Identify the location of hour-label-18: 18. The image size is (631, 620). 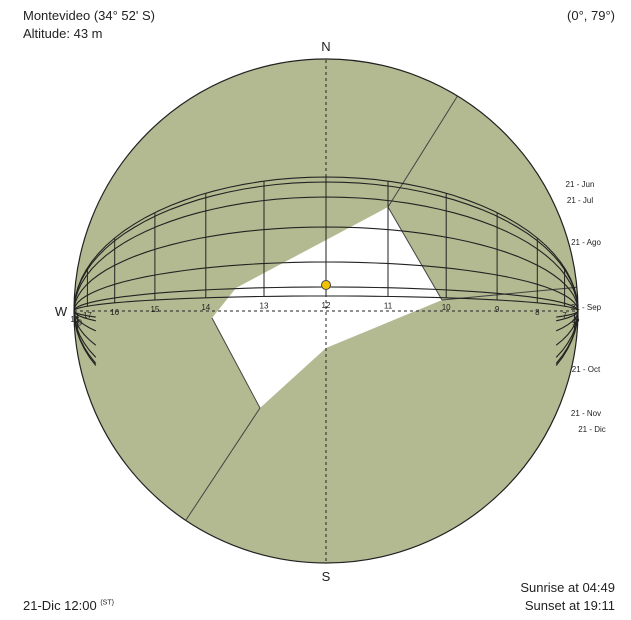
(74, 319).